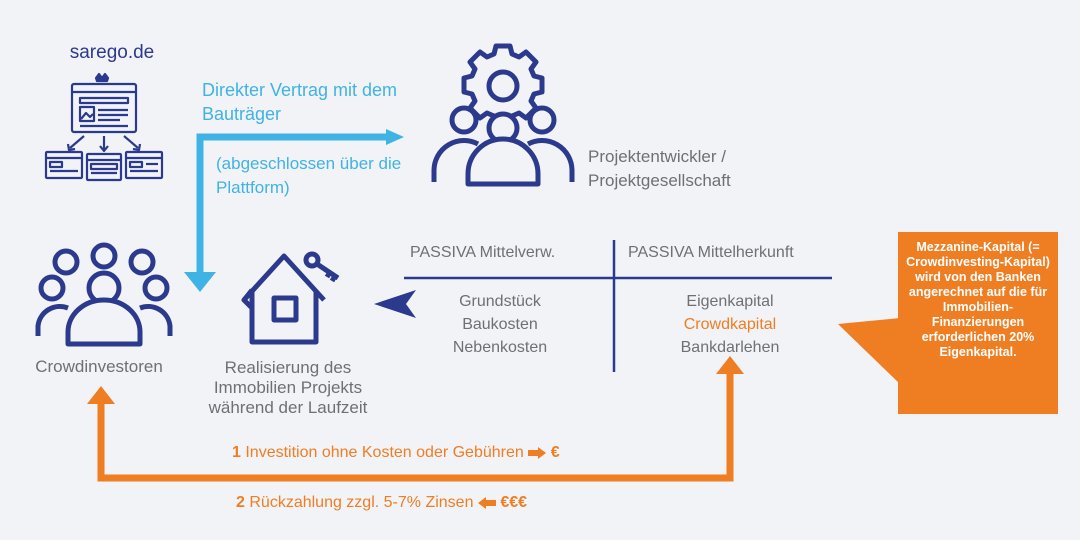 The height and width of the screenshot is (540, 1080). Describe the element at coordinates (395, 304) in the screenshot. I see `funds-to-project-arrow` at that location.